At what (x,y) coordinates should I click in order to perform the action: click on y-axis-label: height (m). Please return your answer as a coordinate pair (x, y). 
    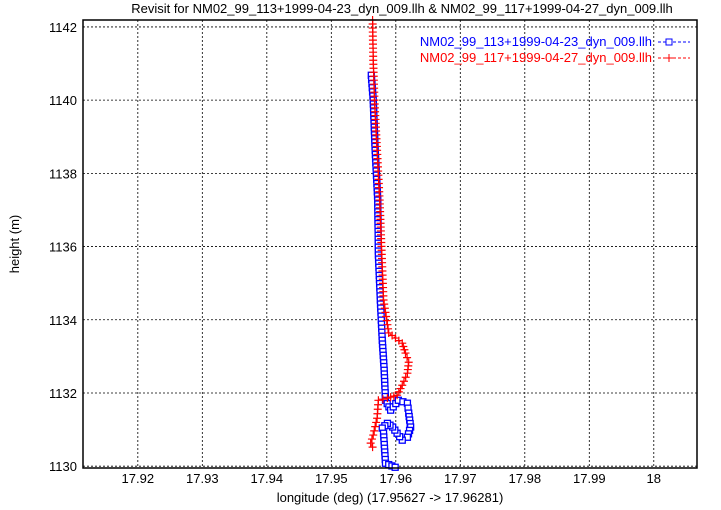
    Looking at the image, I should click on (14, 244).